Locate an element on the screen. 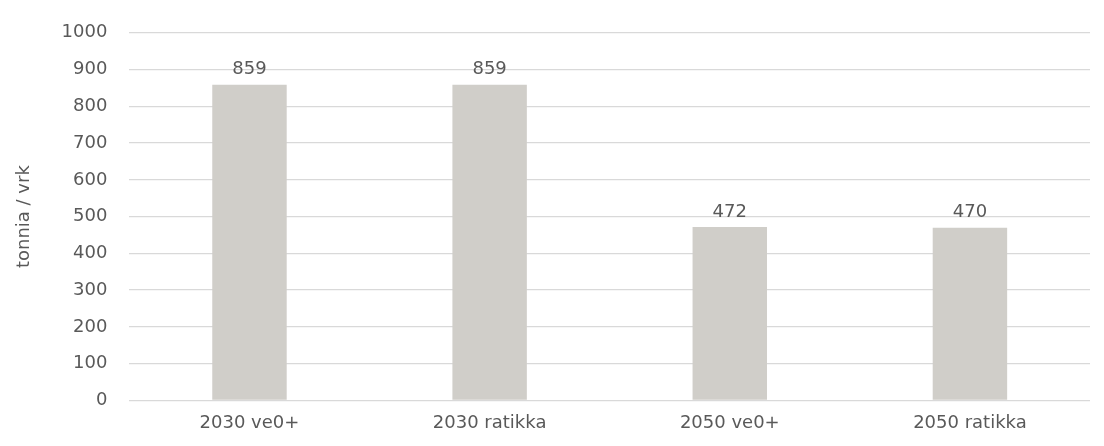 This screenshot has height=446, width=1104. y-tick-label: 0 is located at coordinates (101, 399).